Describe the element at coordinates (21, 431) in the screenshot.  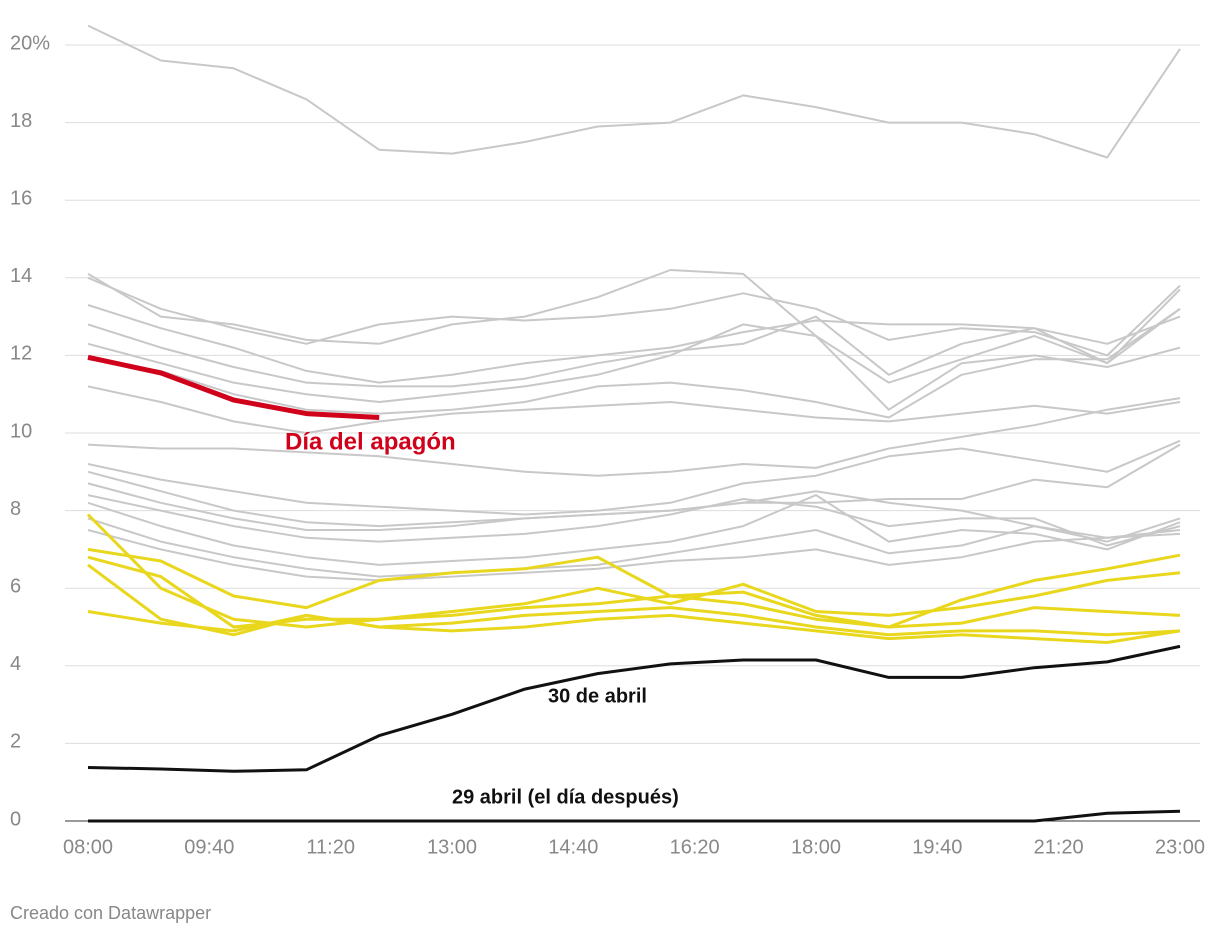
I see `y-tick-label: 10` at that location.